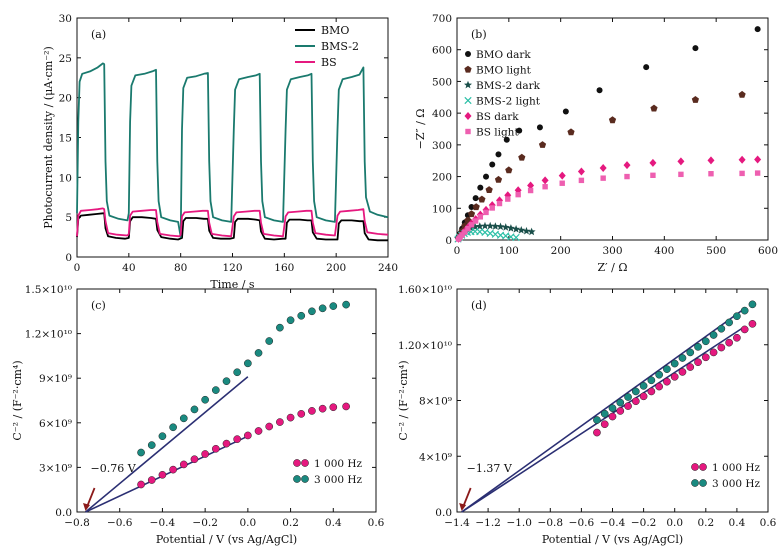 The height and width of the screenshot is (552, 782). Describe the element at coordinates (442, 146) in the screenshot. I see `y-tick-label: 300` at that location.